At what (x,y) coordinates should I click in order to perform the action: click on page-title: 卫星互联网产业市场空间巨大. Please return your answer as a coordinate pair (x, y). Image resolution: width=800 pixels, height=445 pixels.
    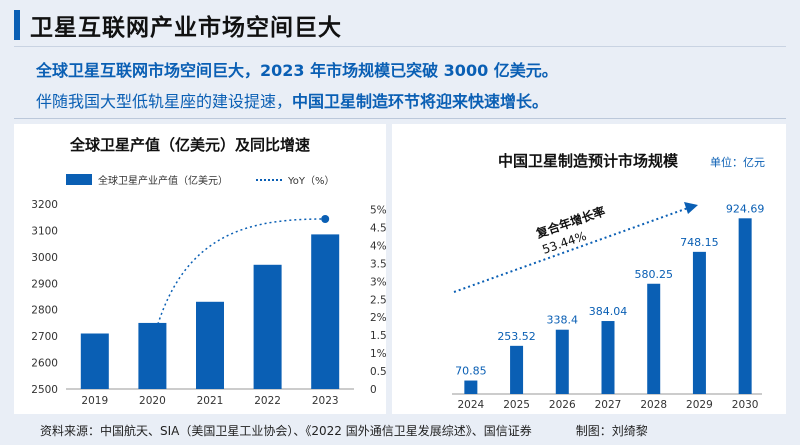
    Looking at the image, I should click on (186, 28).